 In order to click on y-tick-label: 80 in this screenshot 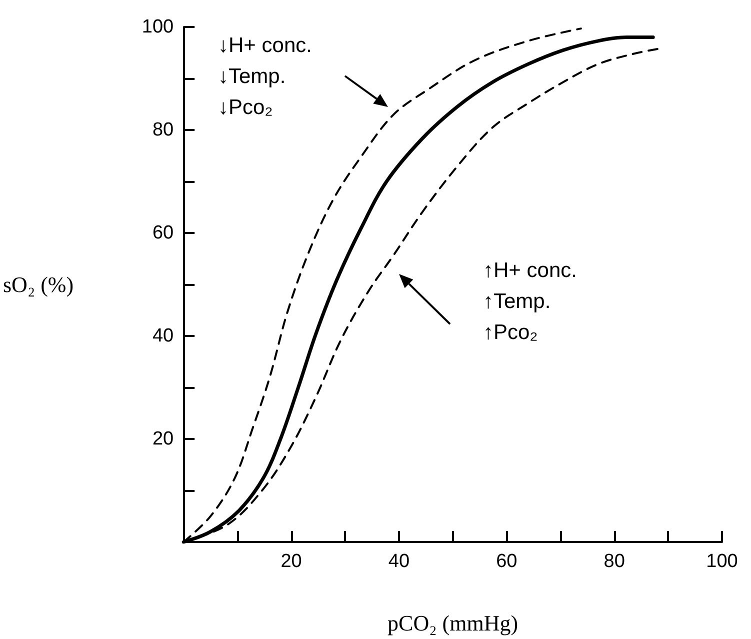, I will do `click(163, 130)`.